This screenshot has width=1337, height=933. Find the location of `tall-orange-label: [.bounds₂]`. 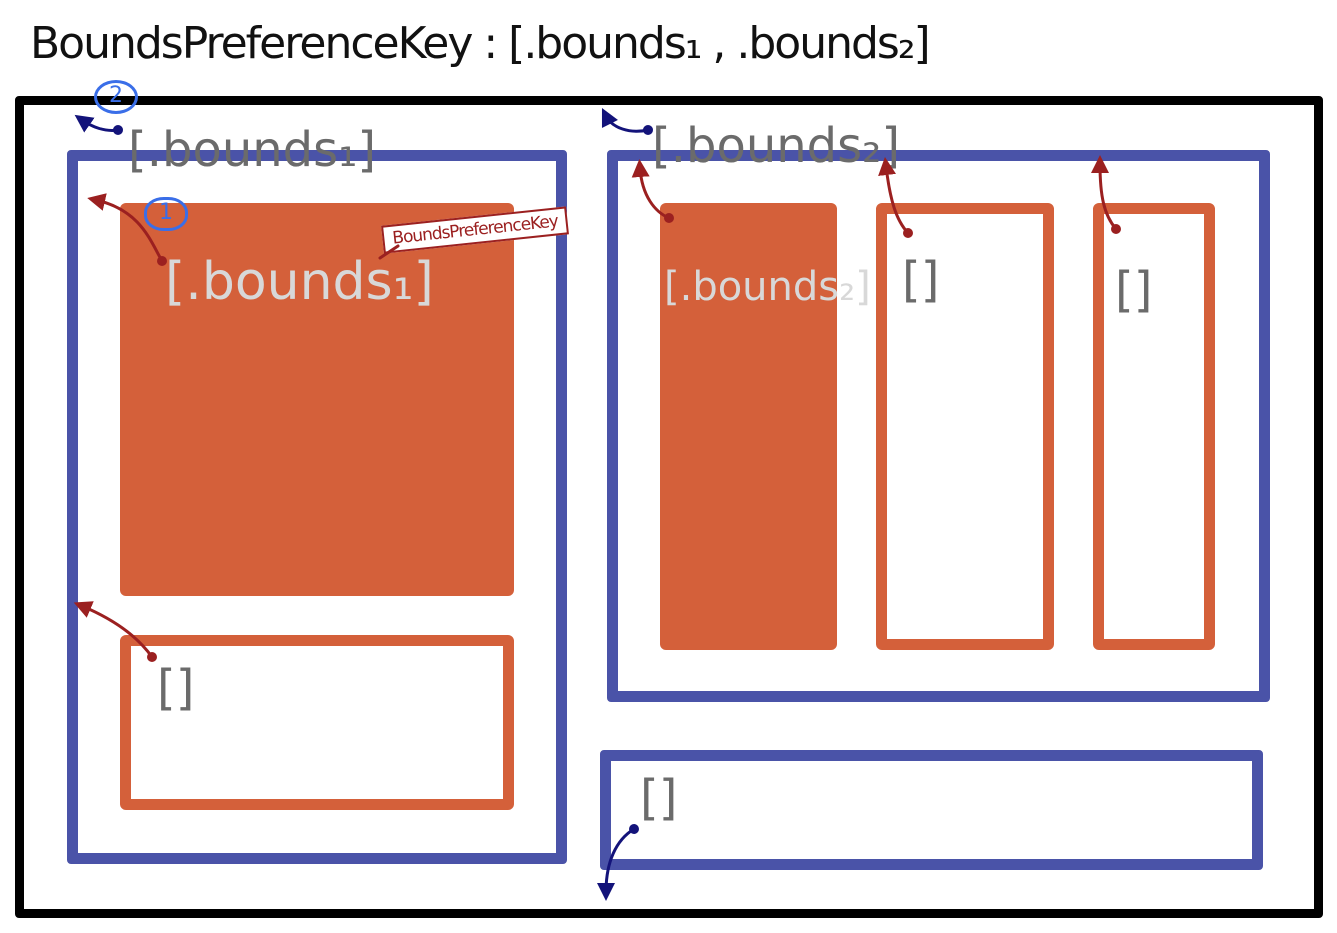

tall-orange-label: [.bounds₂] is located at coordinates (767, 287).